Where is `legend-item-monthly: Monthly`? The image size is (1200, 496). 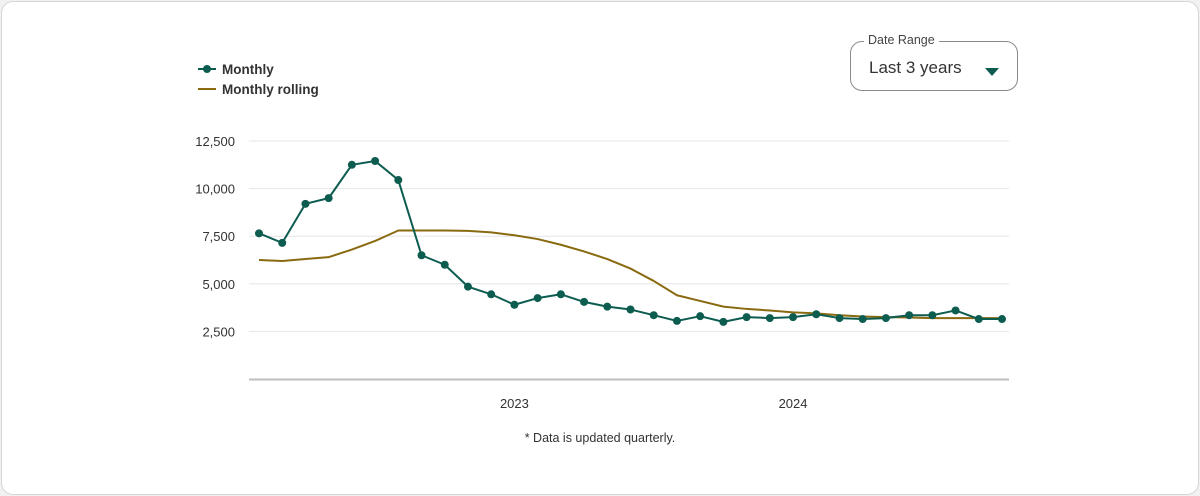
legend-item-monthly: Monthly is located at coordinates (258, 69).